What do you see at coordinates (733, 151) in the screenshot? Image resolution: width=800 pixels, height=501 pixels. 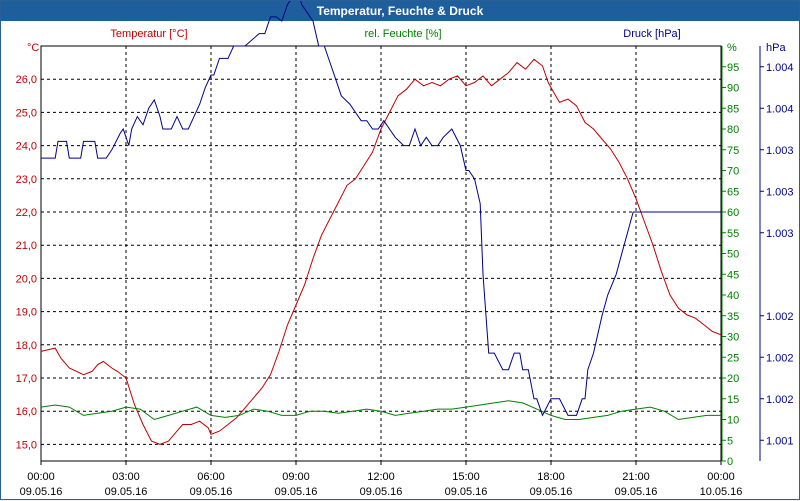 I see `humidity-tick-label: 75` at bounding box center [733, 151].